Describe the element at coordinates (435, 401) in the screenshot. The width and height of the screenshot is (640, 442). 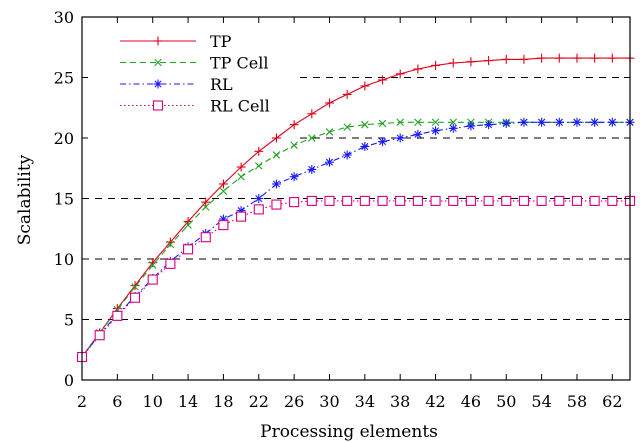
I see `x-tick-label: 42` at that location.